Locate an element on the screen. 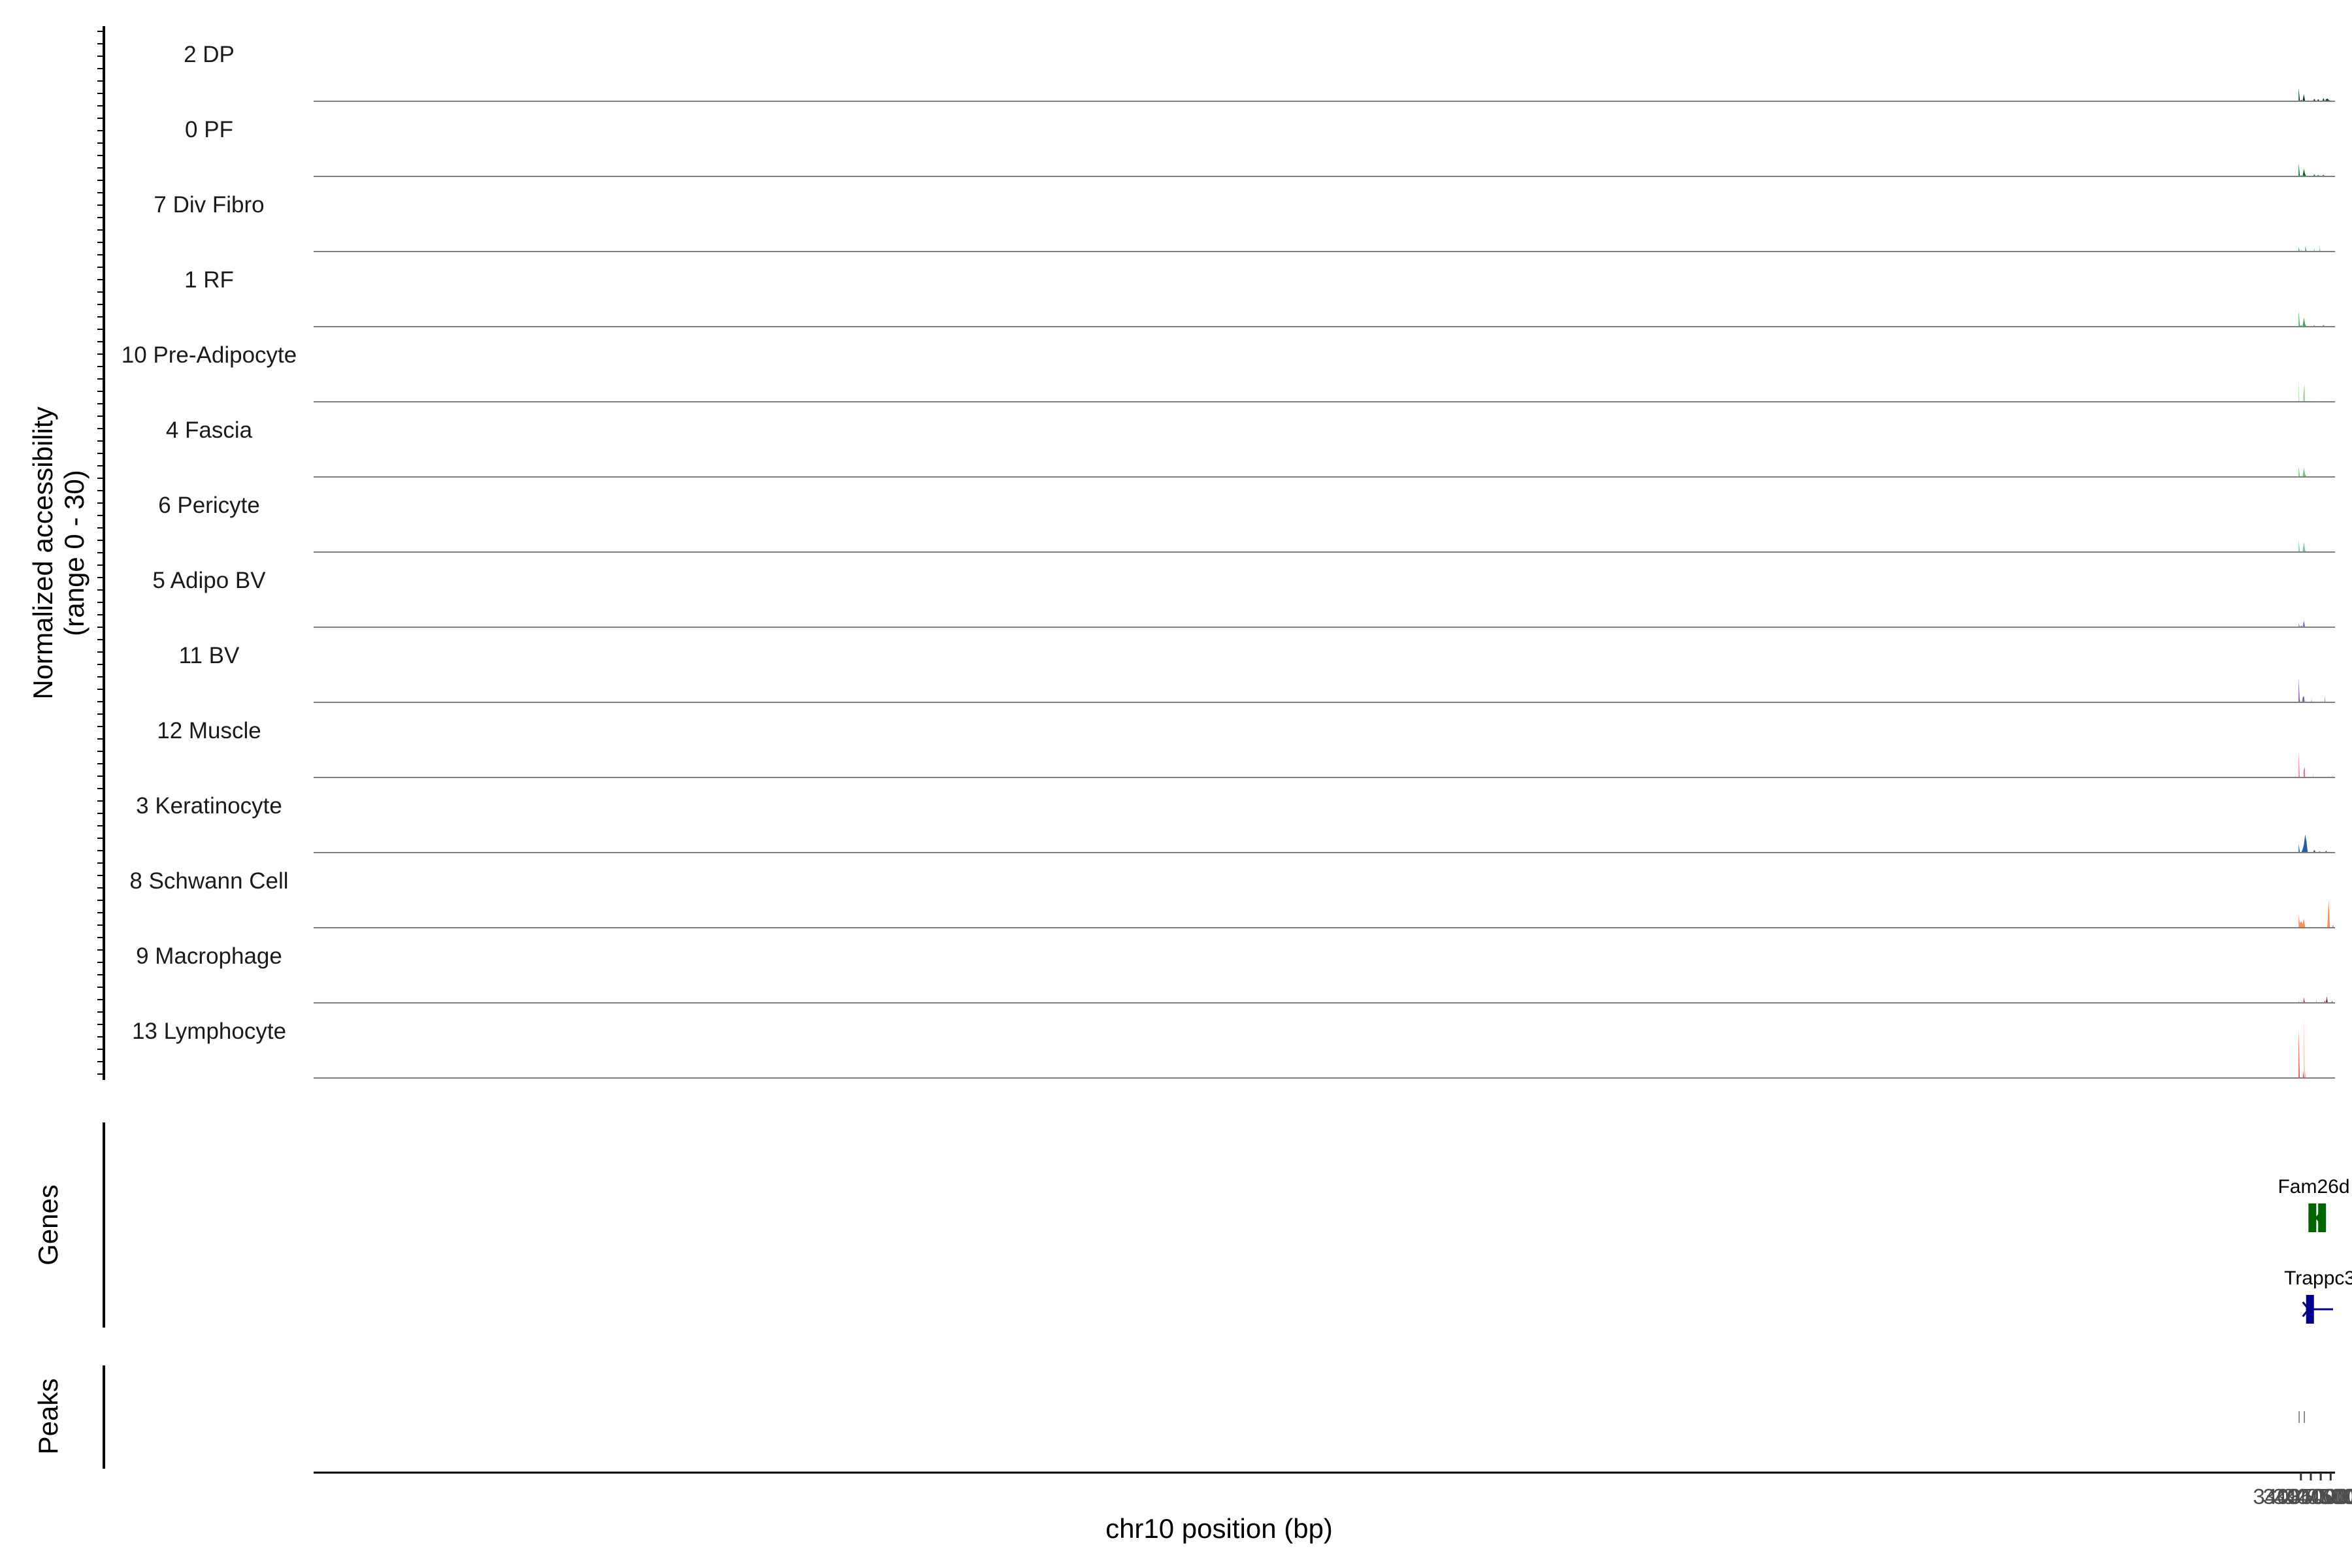  x-tick-label: 34045000 is located at coordinates (2312, 1496).